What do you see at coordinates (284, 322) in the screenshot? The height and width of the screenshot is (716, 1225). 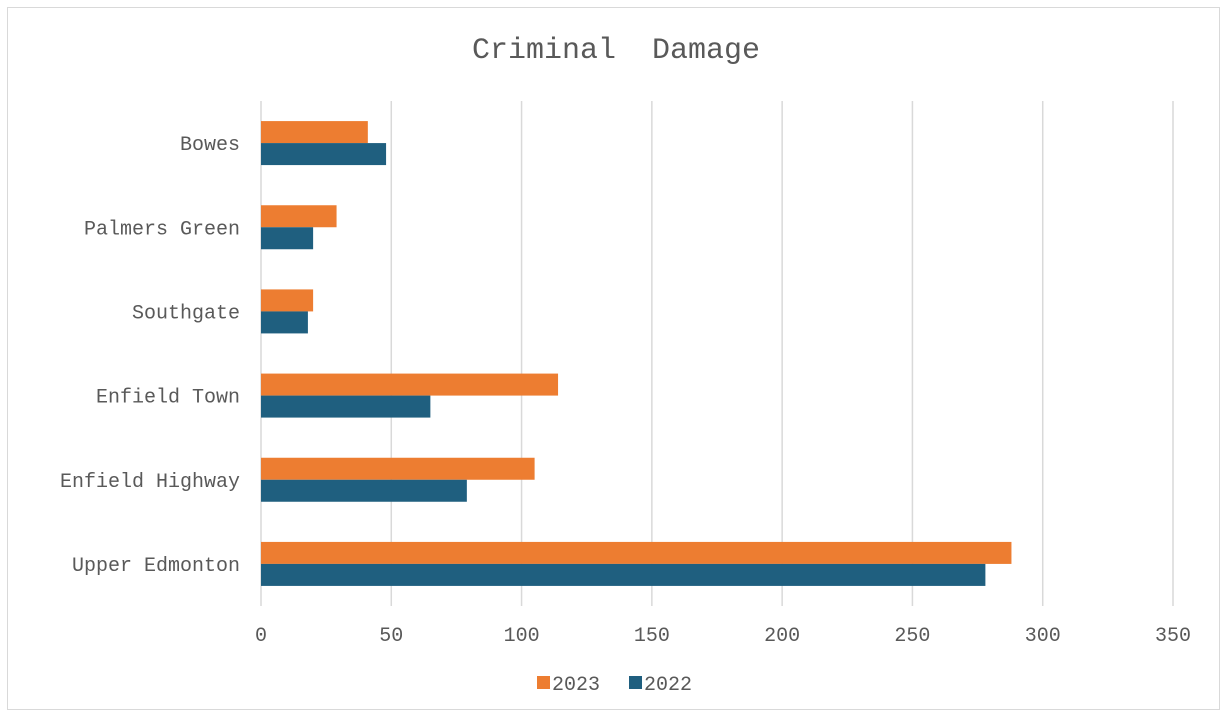 I see `bar-2022-southgate` at bounding box center [284, 322].